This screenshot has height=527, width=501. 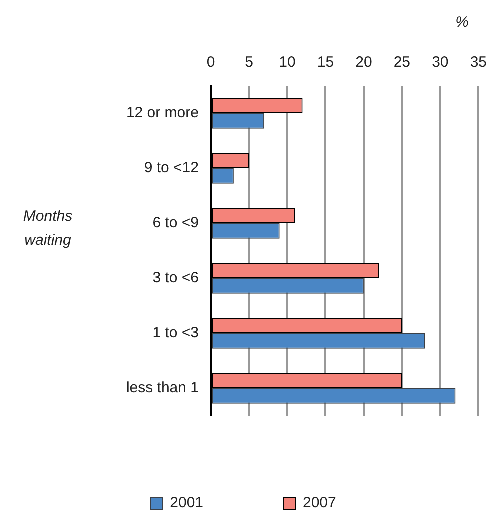 I want to click on y-tick-label: 12 or more, so click(x=162, y=113).